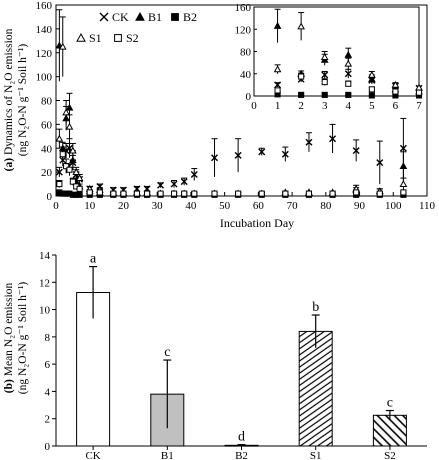 The image size is (439, 460). Describe the element at coordinates (246, 75) in the screenshot. I see `panel-a-inset-ytick-label: 40` at that location.